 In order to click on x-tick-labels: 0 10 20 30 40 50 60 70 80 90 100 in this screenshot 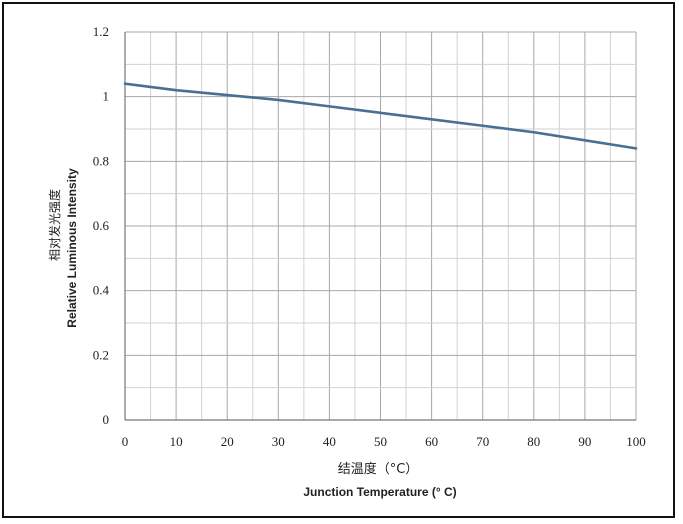, I will do `click(384, 441)`.